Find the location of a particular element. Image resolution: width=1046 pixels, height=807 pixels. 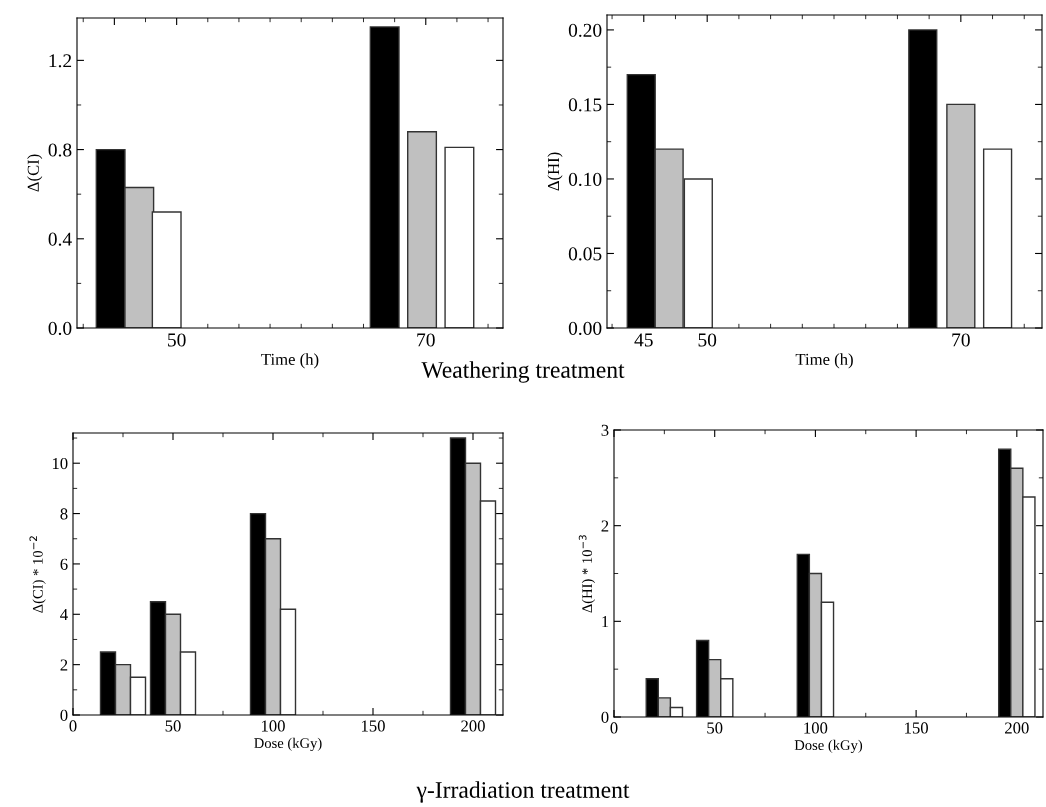

y-tick-label: 4 is located at coordinates (64, 615).